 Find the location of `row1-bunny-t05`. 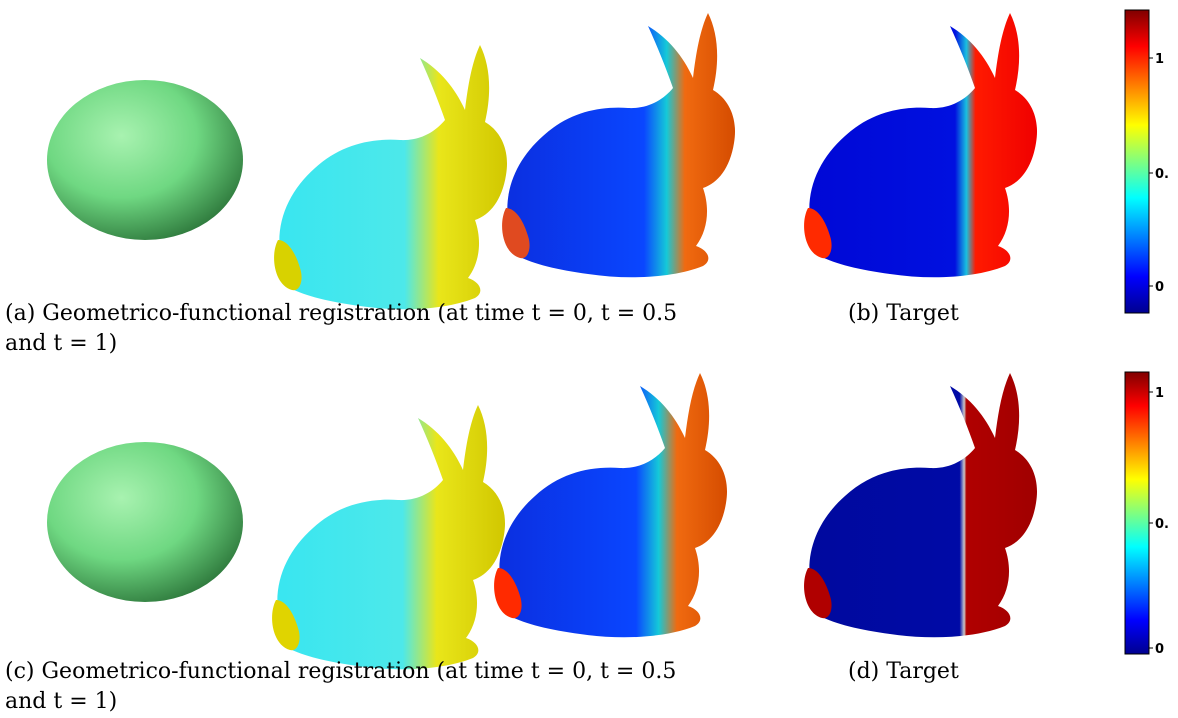

row1-bunny-t05 is located at coordinates (391, 177).